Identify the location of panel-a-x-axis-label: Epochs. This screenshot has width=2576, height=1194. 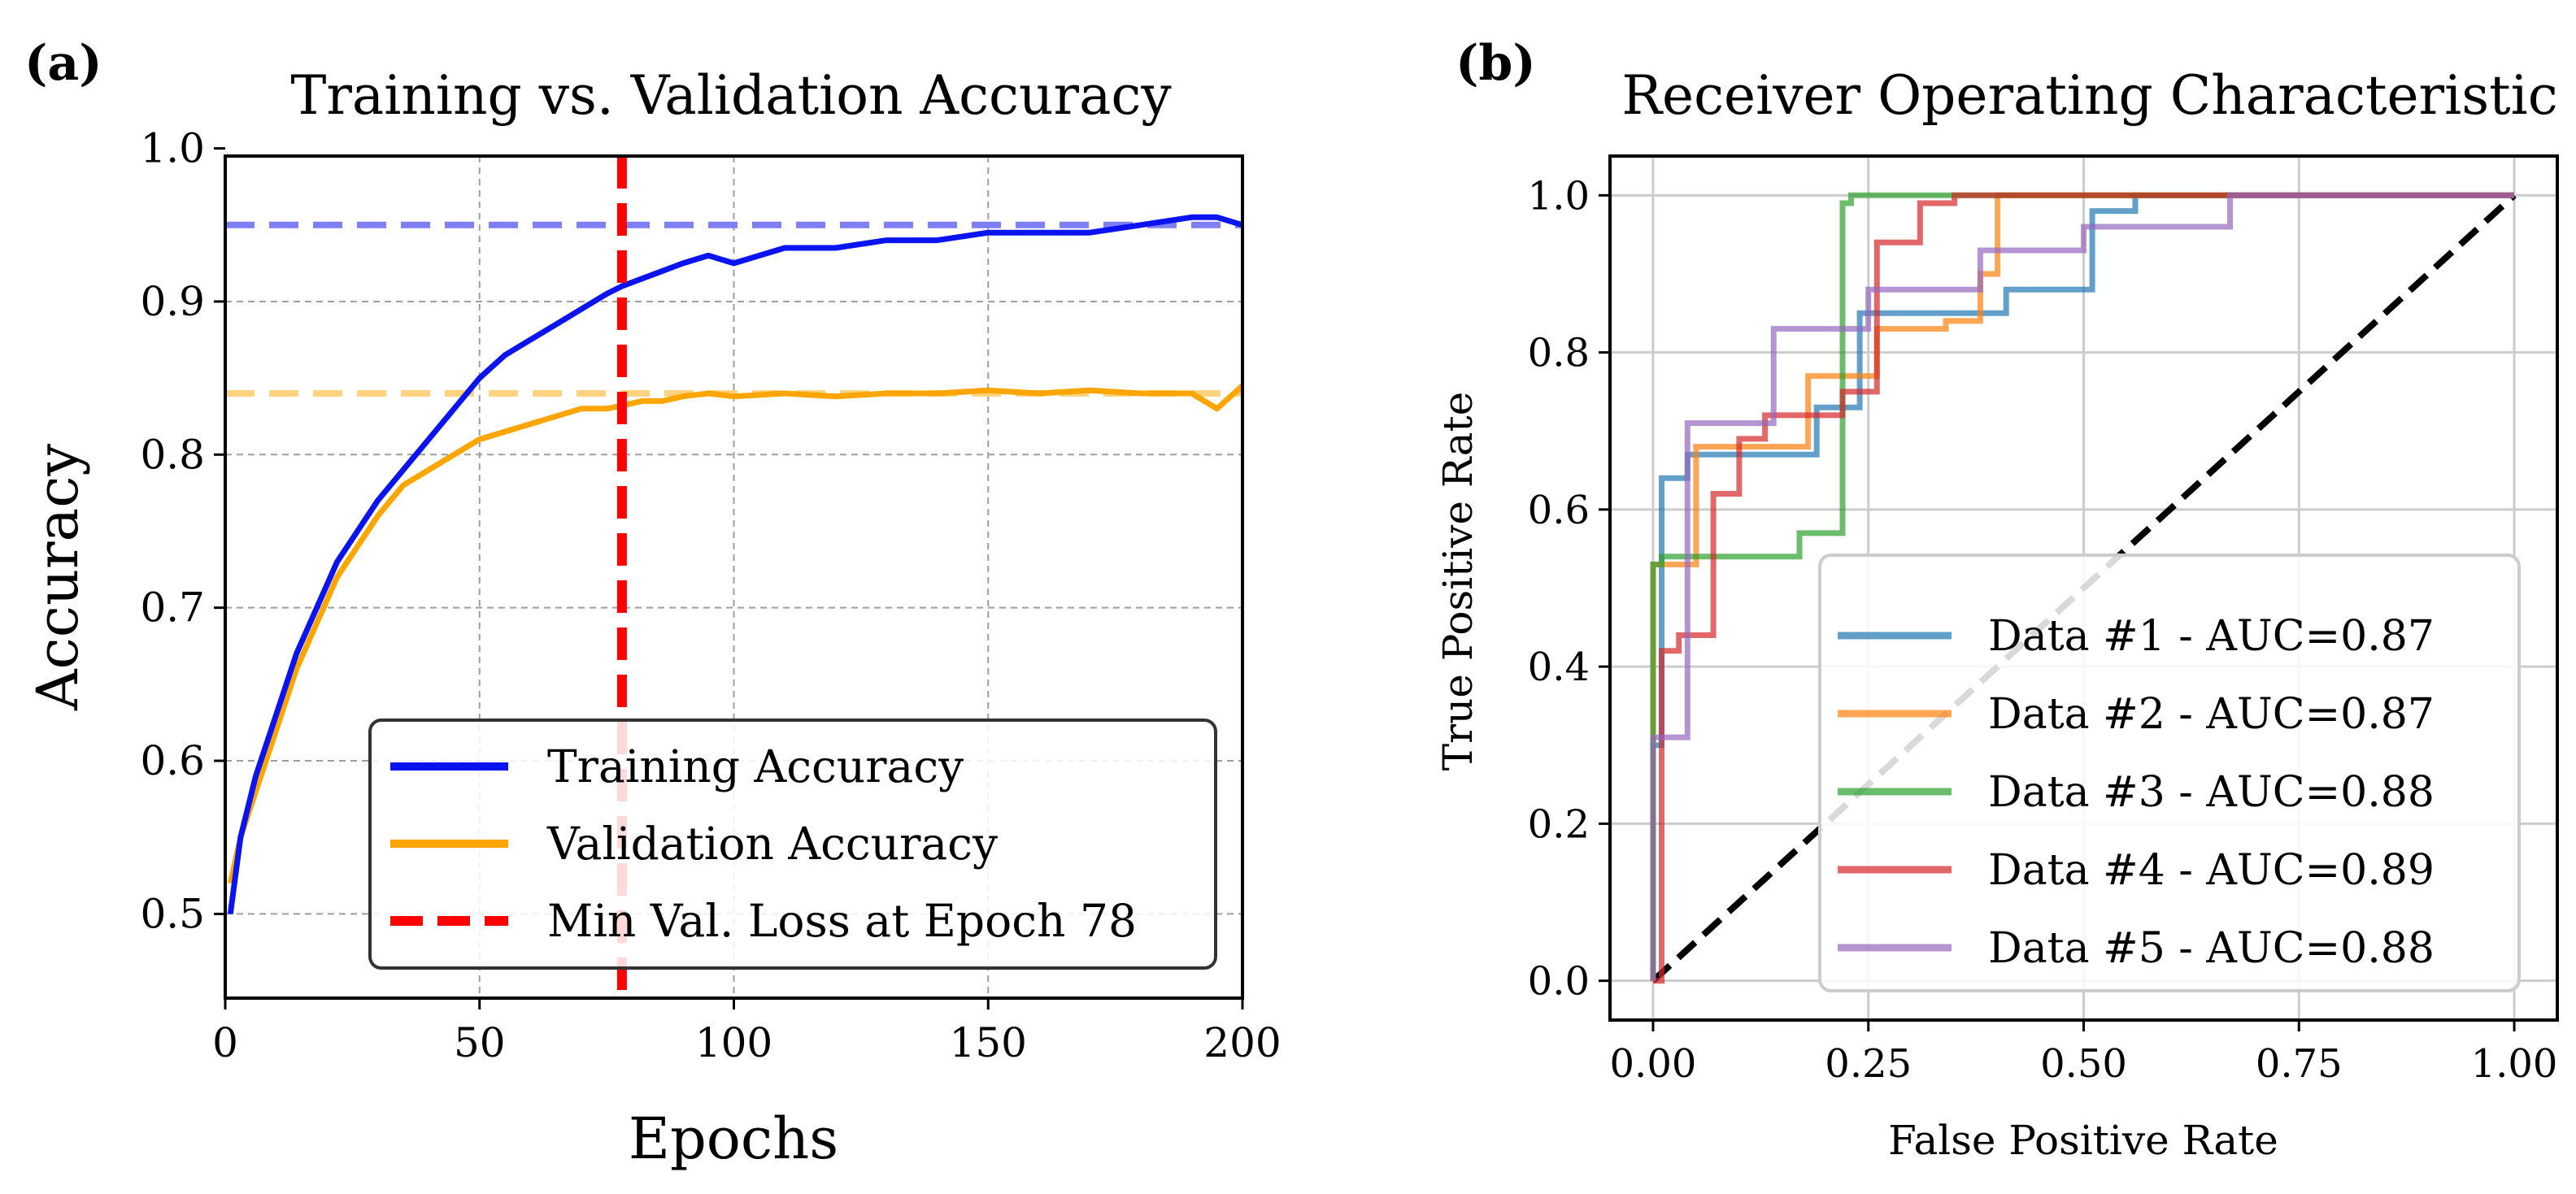
(734, 1138).